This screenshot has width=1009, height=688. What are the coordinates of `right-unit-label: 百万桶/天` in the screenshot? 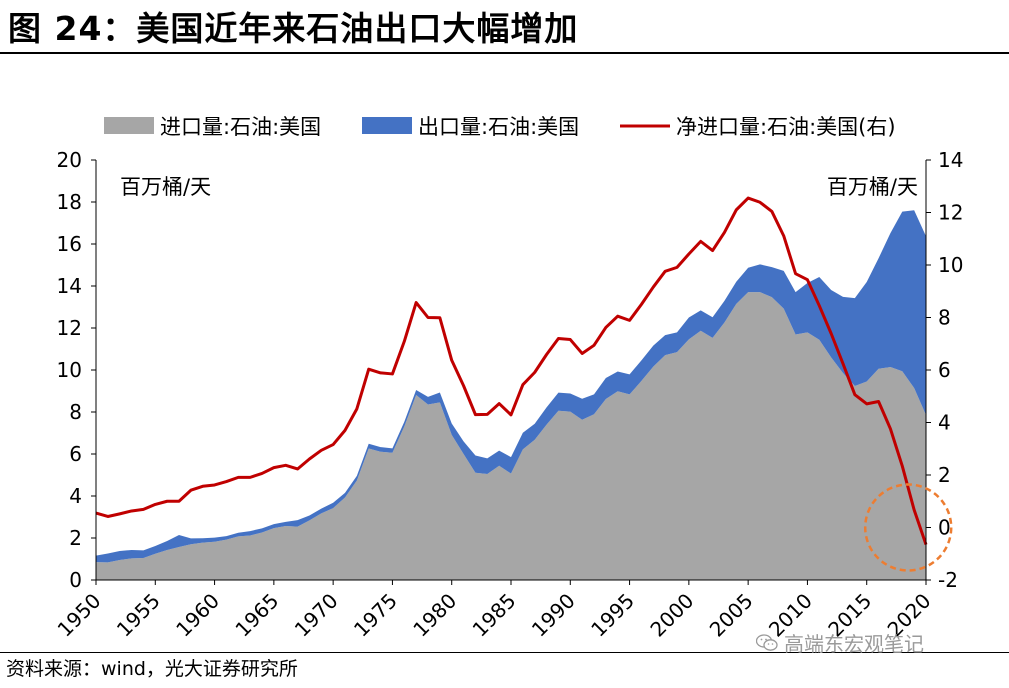 It's located at (872, 187).